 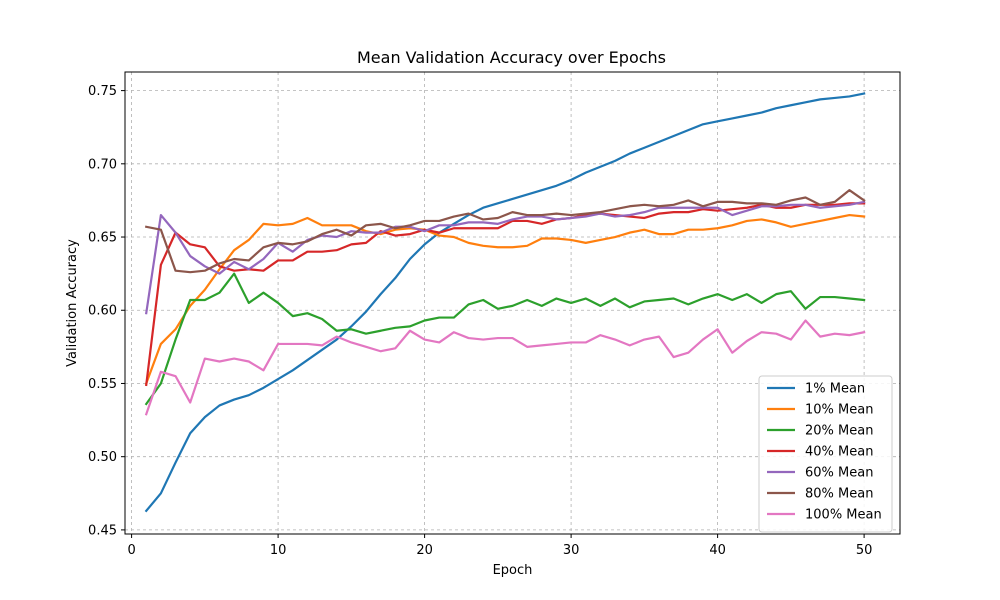 I want to click on x-axis: 0 10 20 30 40 50, so click(x=499, y=546).